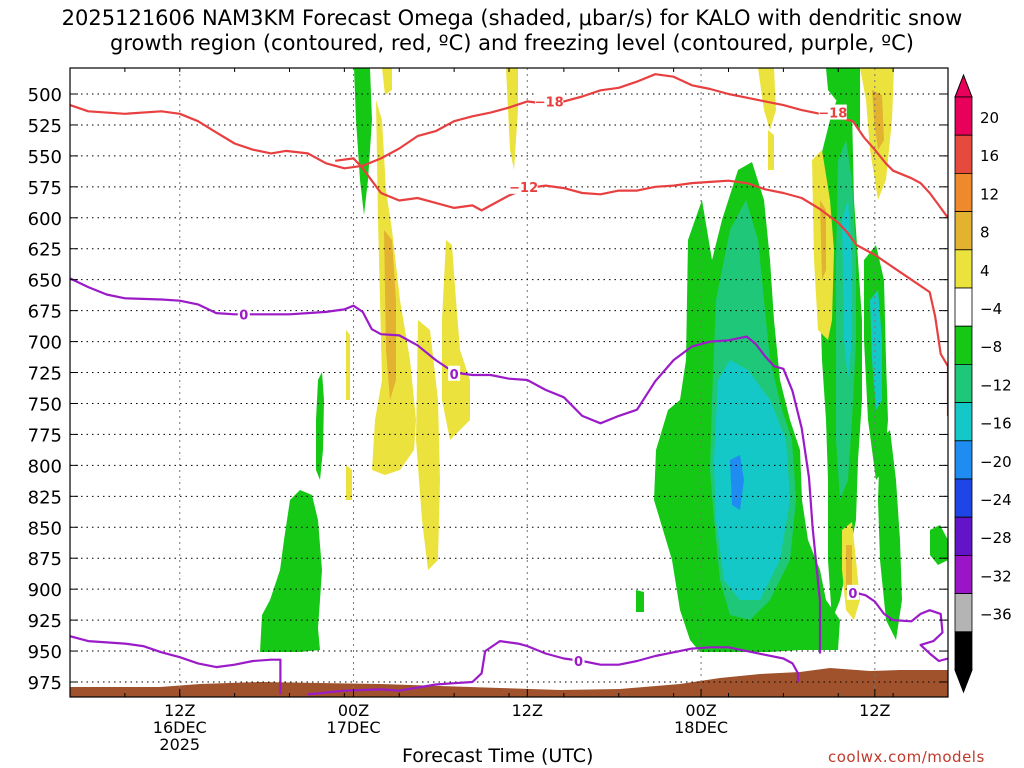 The width and height of the screenshot is (1024, 768). I want to click on colorbar-label: −16, so click(996, 424).